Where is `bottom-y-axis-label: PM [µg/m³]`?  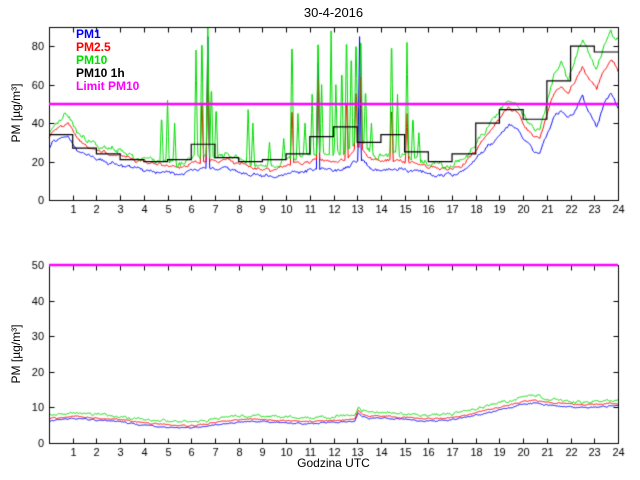 bottom-y-axis-label: PM [µg/m³] is located at coordinates (16, 354).